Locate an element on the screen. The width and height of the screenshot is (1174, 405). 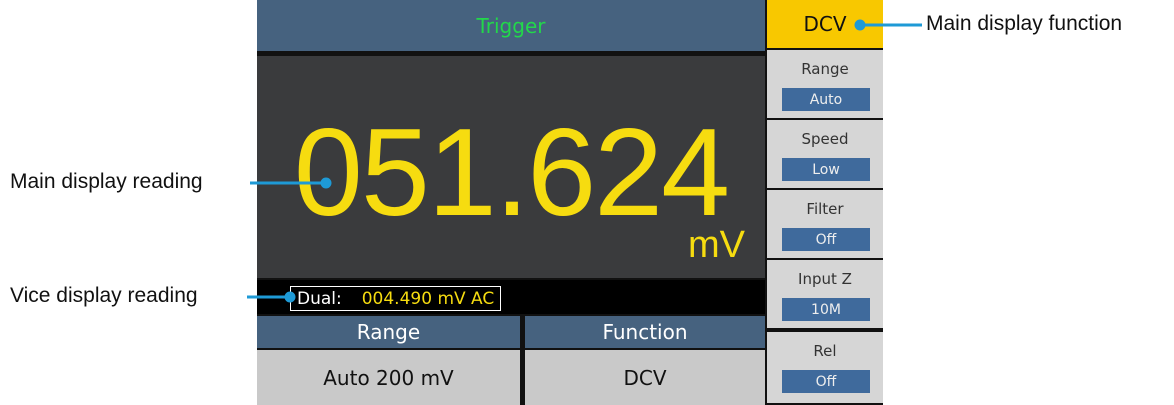
menu-label: Range is located at coordinates (825, 69).